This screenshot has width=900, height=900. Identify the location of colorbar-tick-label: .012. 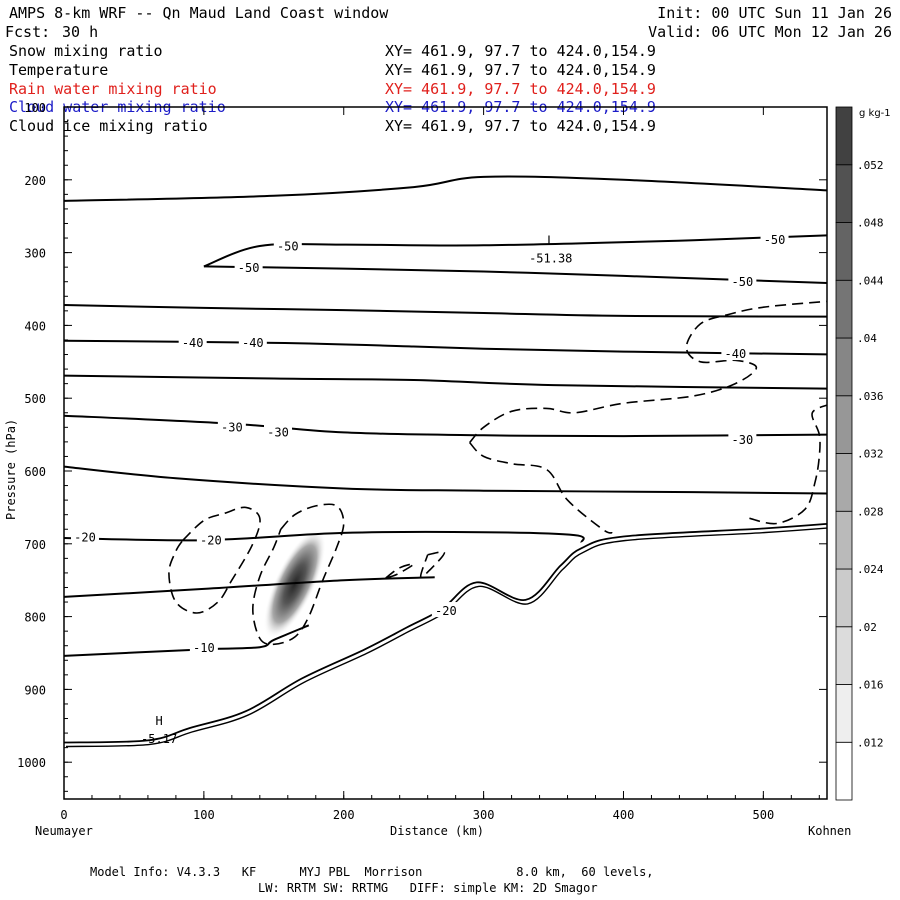
(870, 742).